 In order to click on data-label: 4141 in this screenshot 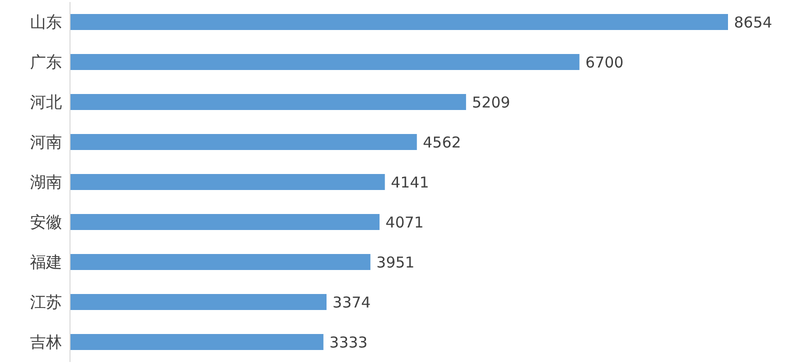, I will do `click(410, 182)`.